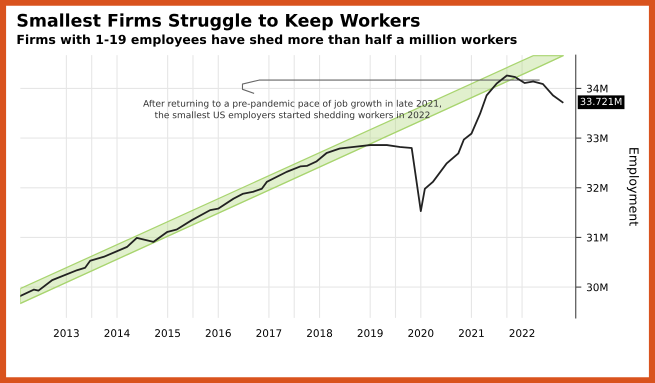 The width and height of the screenshot is (655, 383). What do you see at coordinates (597, 287) in the screenshot?
I see `y-tick-label: 30M` at bounding box center [597, 287].